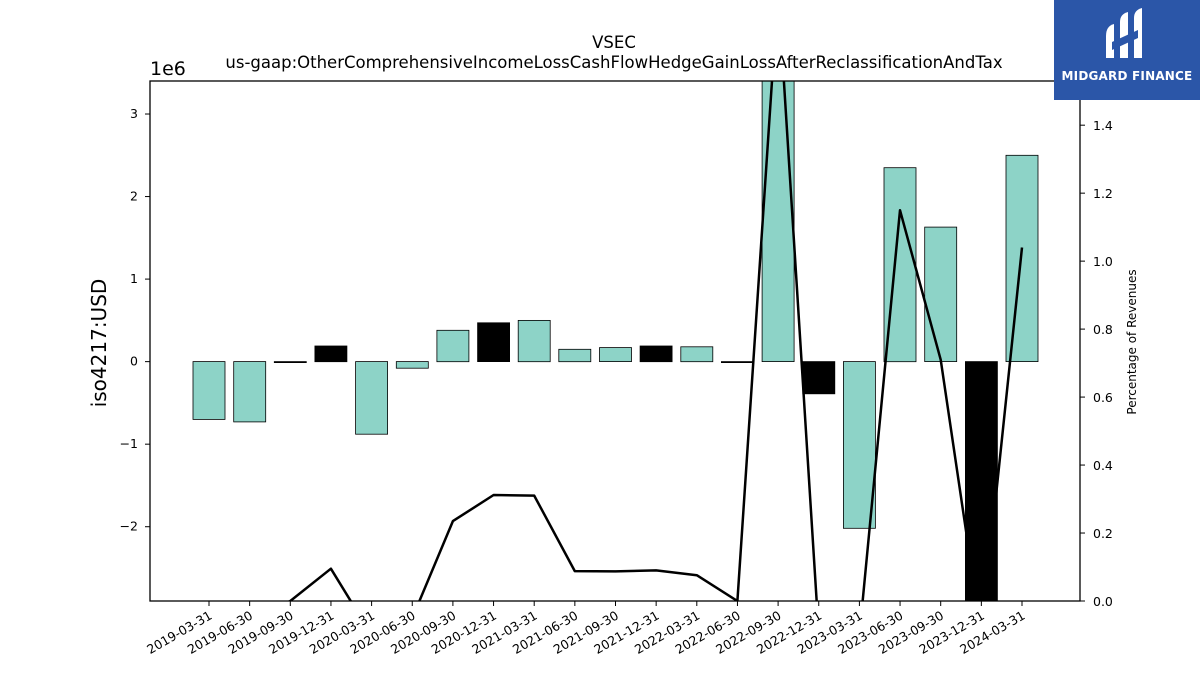 The width and height of the screenshot is (1200, 675). I want to click on y2-tick-label: 1.0, so click(1103, 261).